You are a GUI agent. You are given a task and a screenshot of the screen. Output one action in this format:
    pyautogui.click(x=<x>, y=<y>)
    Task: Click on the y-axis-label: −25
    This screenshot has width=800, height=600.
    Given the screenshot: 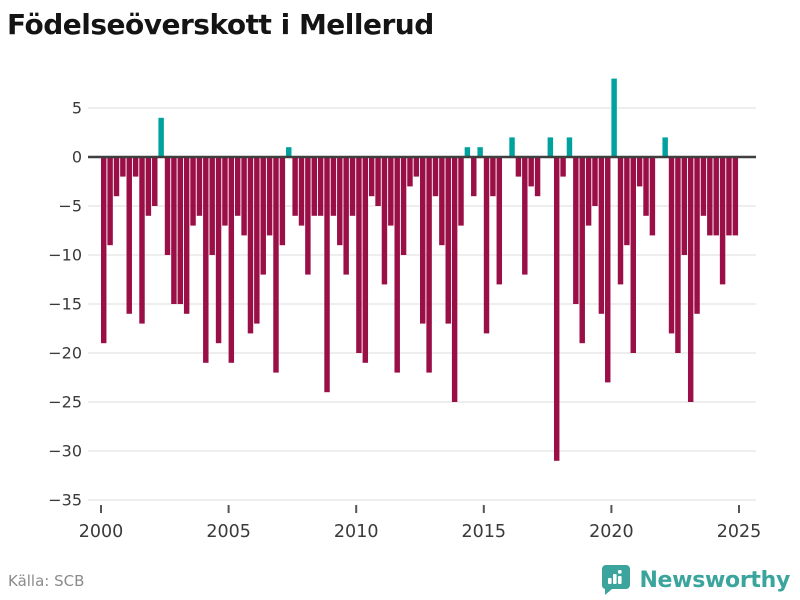 What is the action you would take?
    pyautogui.click(x=65, y=402)
    